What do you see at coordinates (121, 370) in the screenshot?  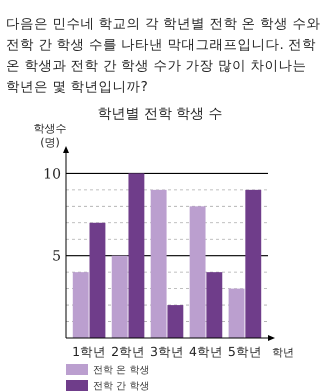 I see `legend-label: 전학 온 학생` at bounding box center [121, 370].